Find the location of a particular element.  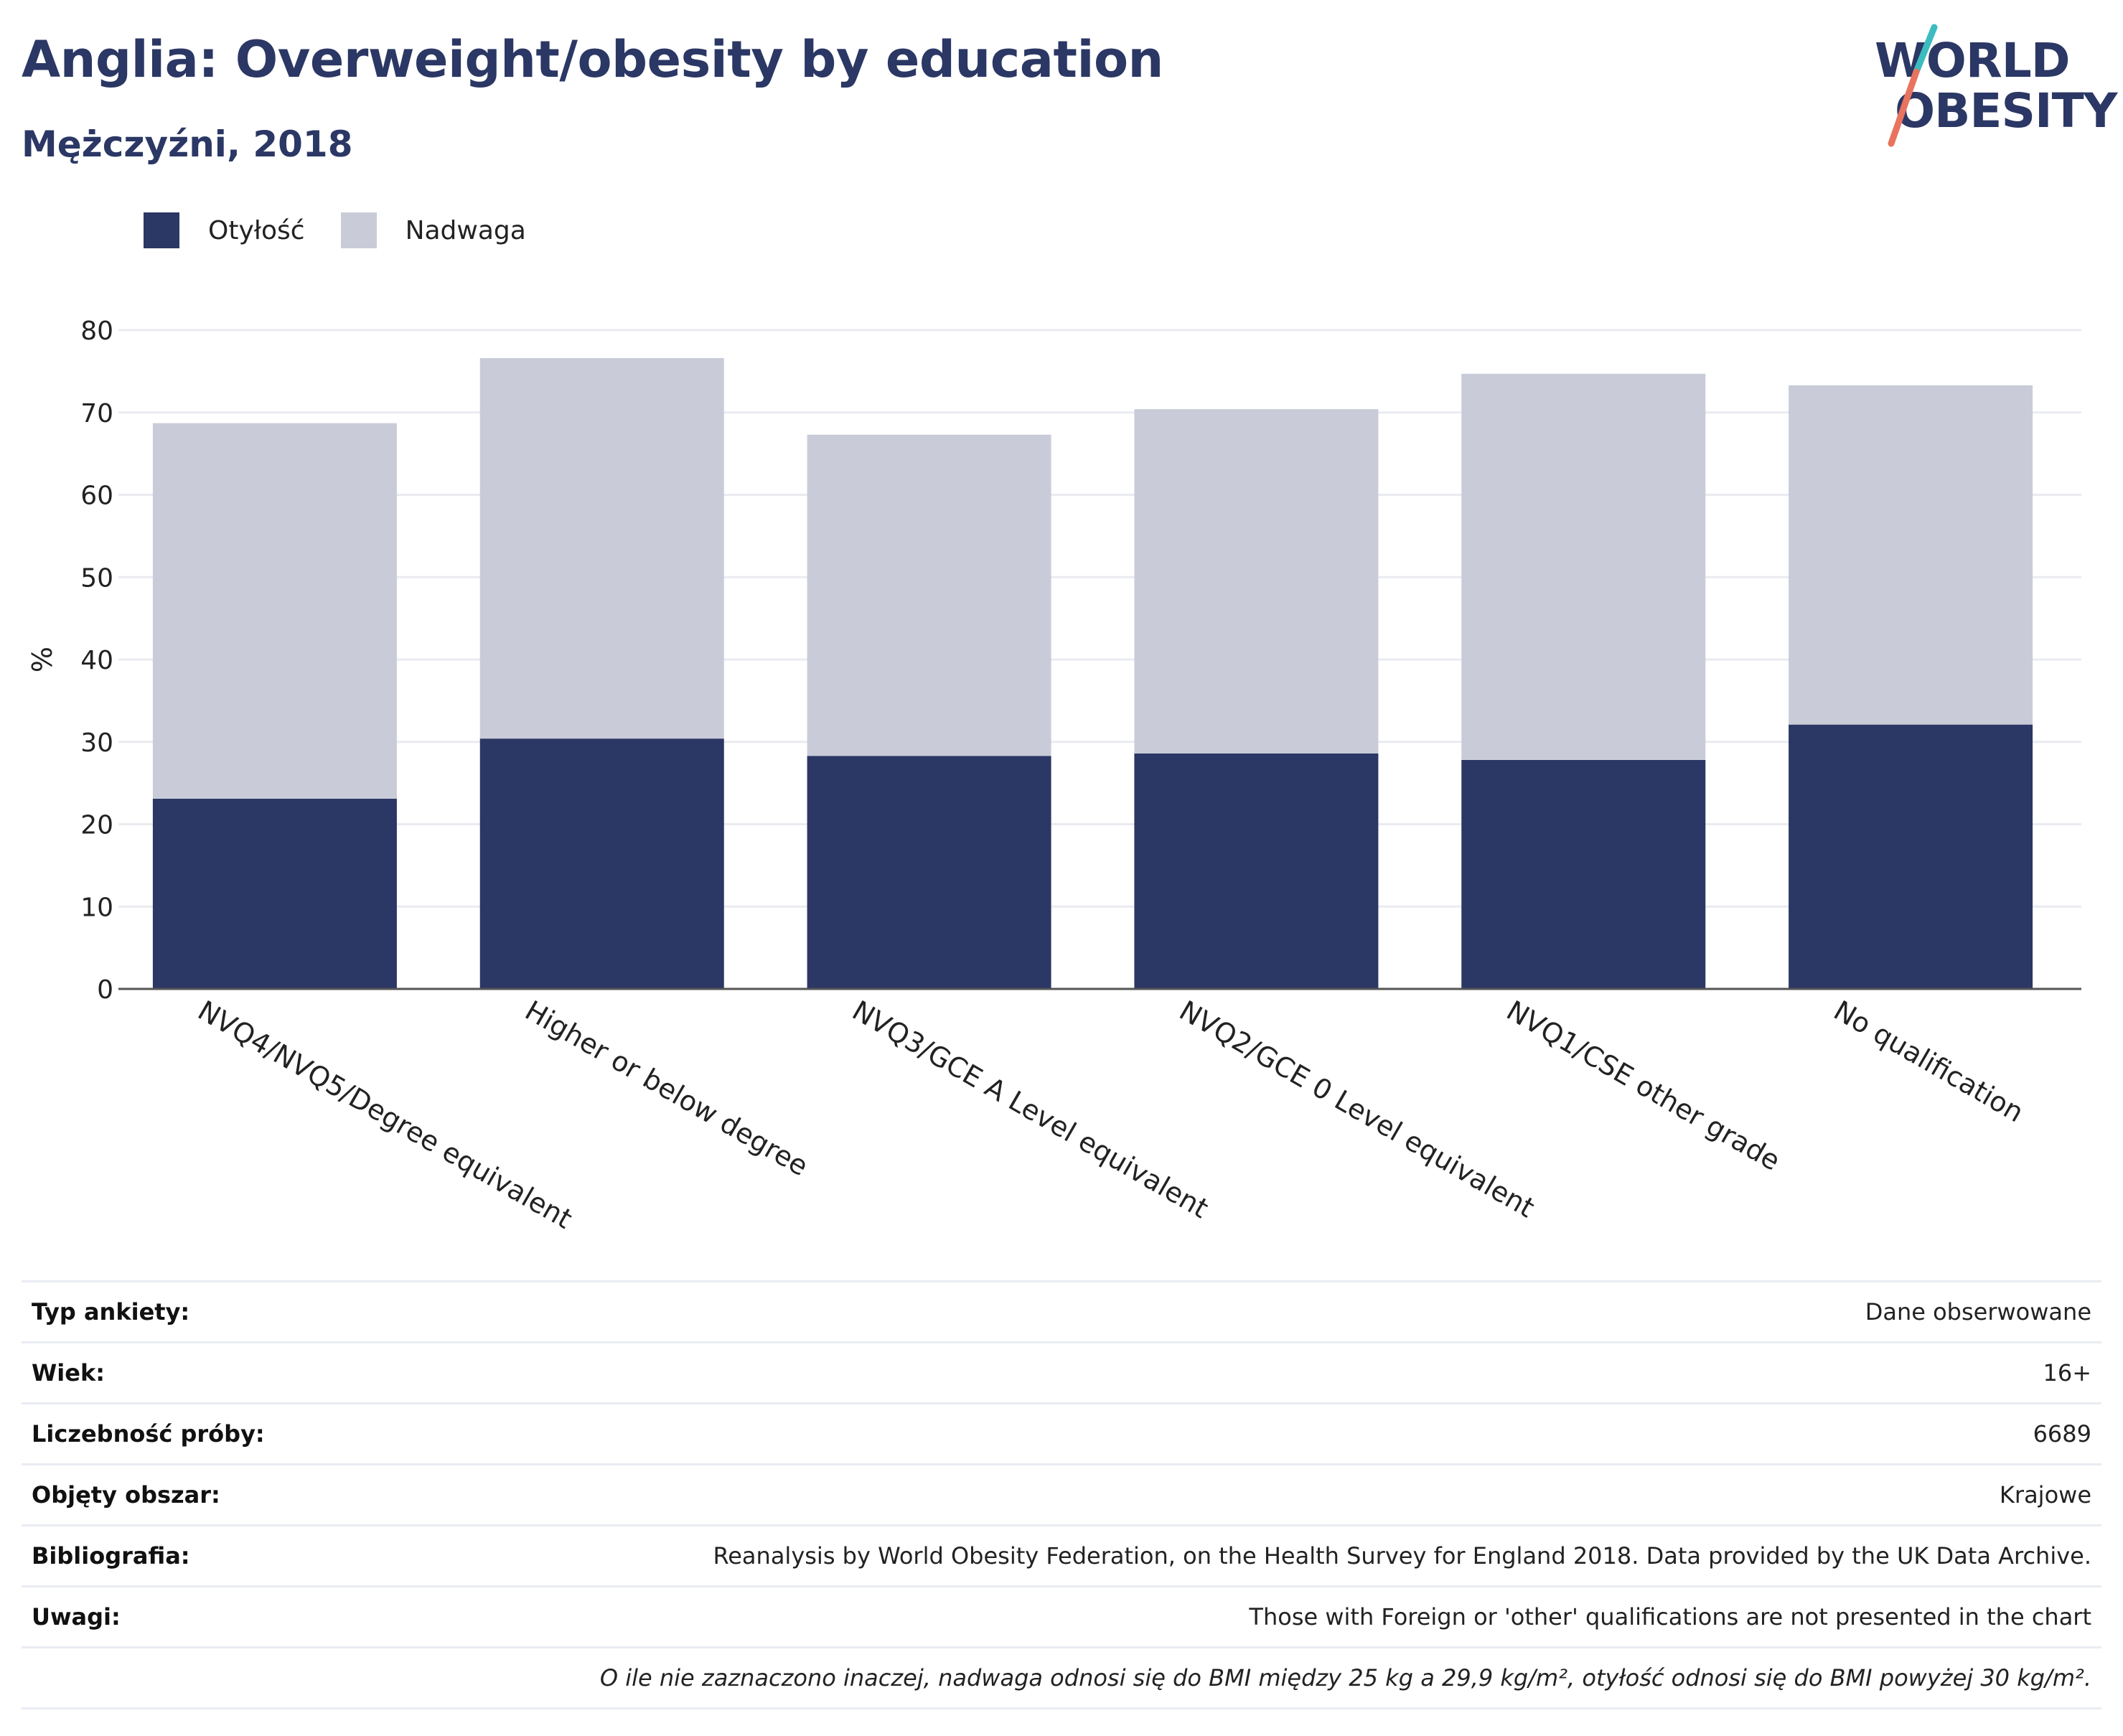

y-tick-label: 60 is located at coordinates (96, 496).